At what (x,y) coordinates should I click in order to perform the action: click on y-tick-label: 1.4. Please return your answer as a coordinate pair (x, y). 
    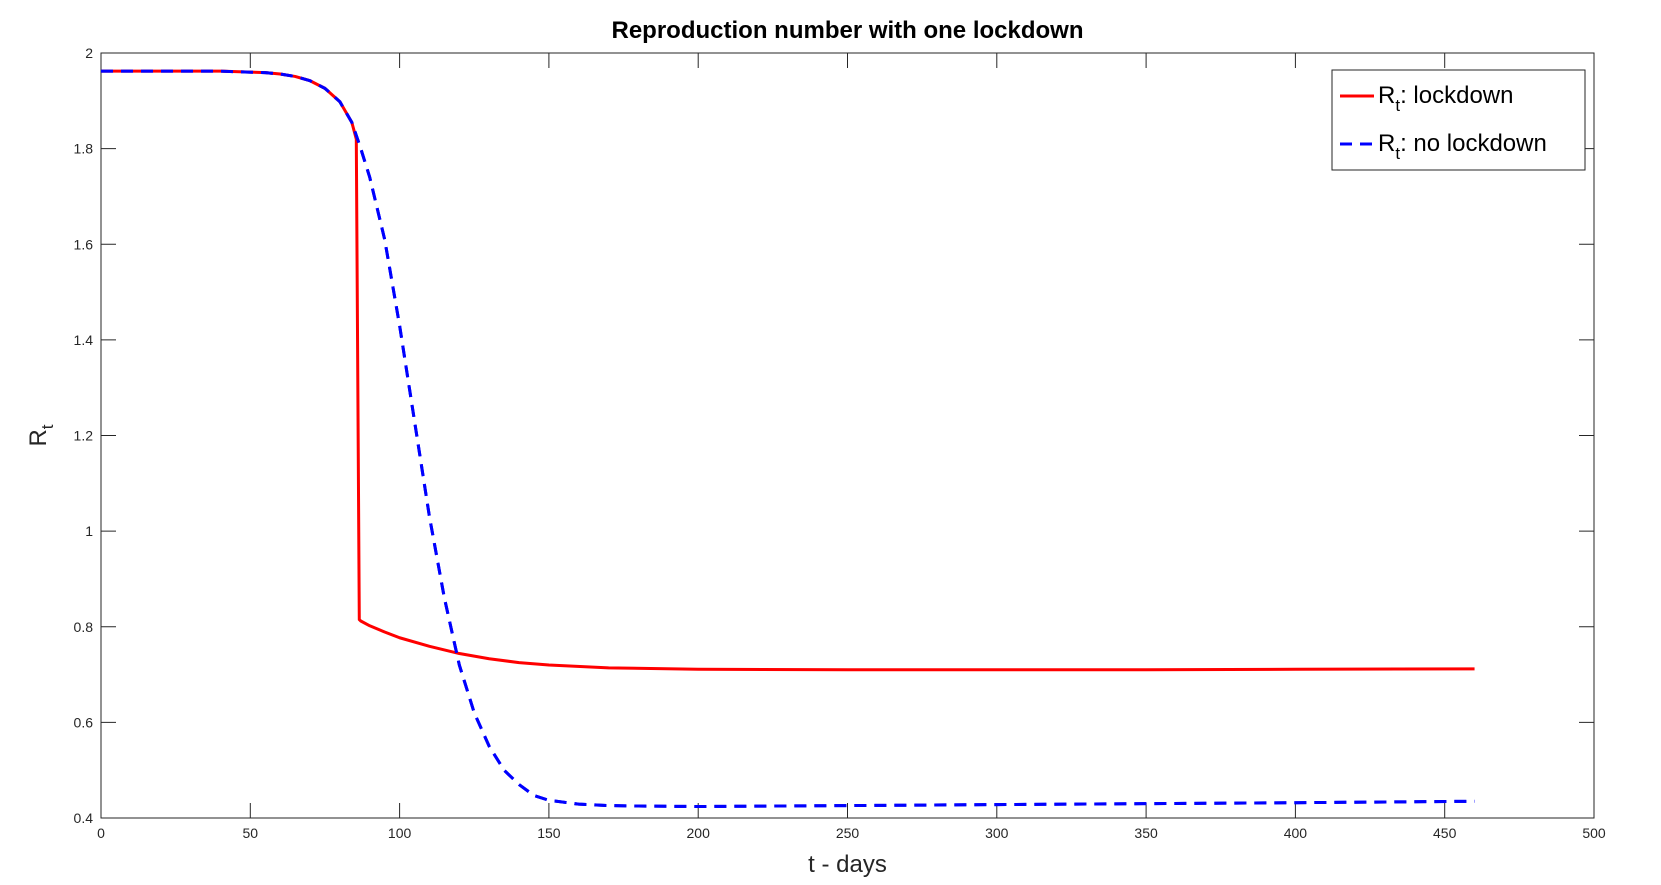
    Looking at the image, I should click on (84, 340).